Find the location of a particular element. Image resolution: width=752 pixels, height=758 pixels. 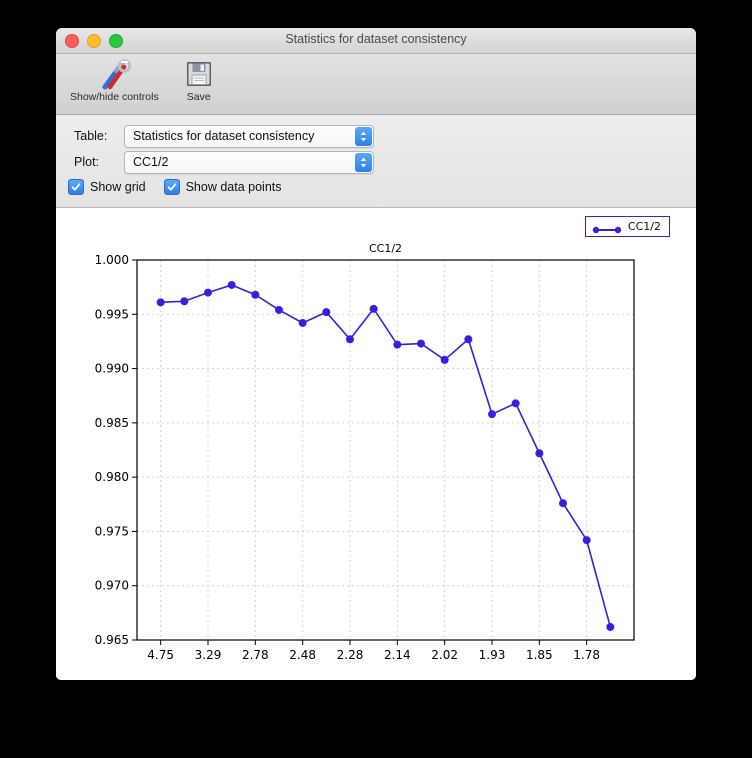

plot-select-value: CC1/2 is located at coordinates (151, 162).